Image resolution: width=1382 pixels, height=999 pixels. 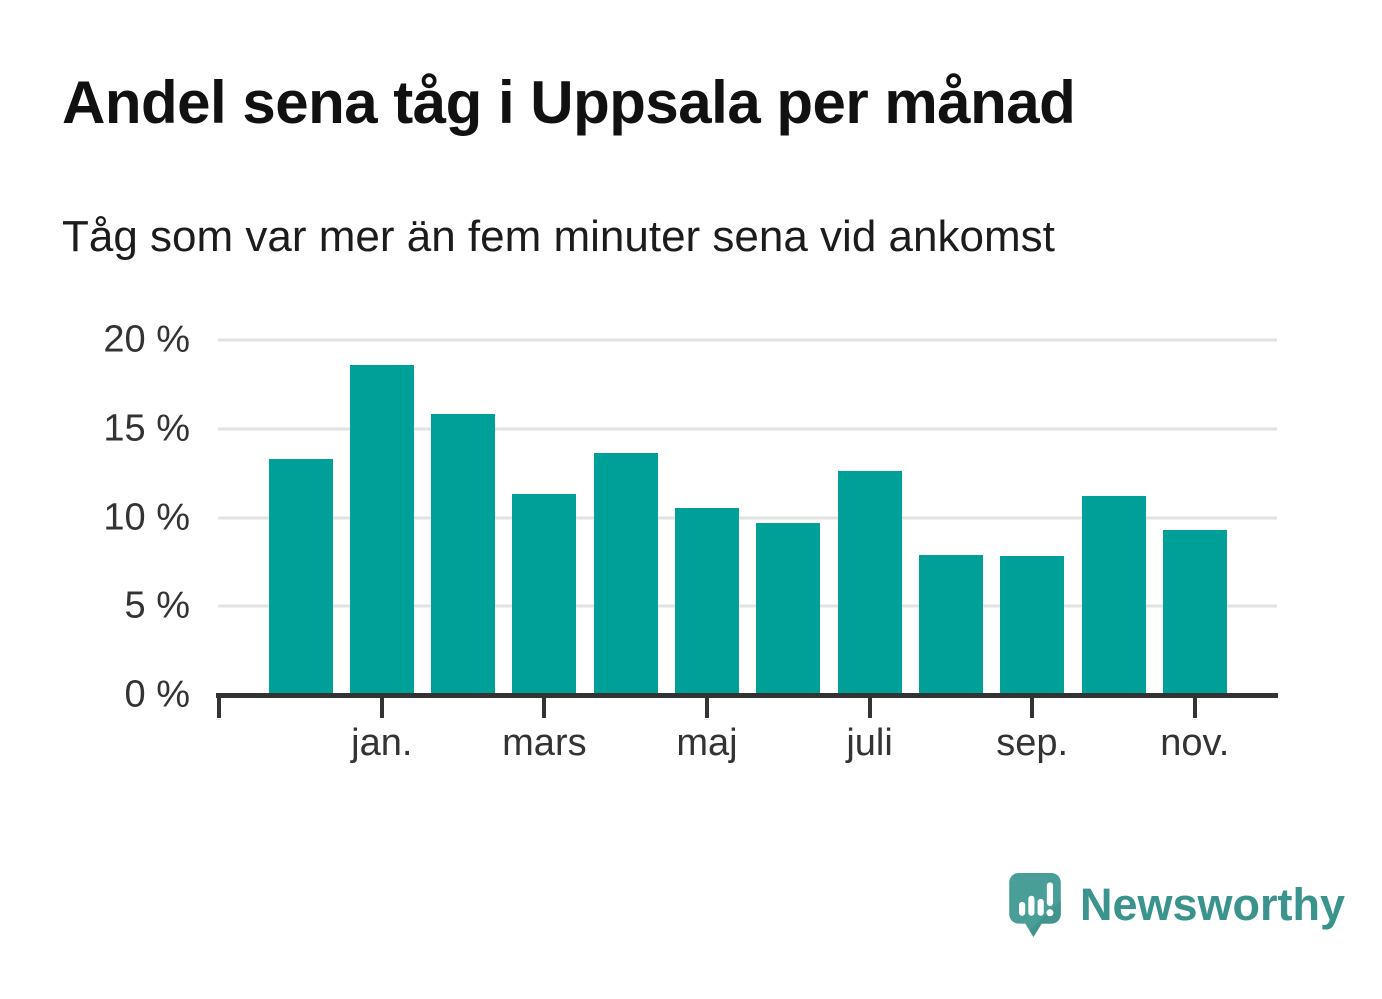 What do you see at coordinates (300, 576) in the screenshot?
I see `bar-dec.` at bounding box center [300, 576].